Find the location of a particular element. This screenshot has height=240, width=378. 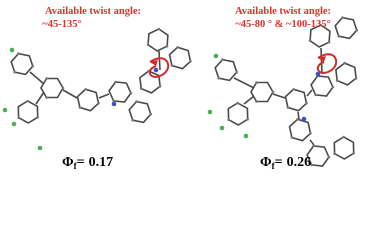

quantum-yield: Φf= 0.17 is located at coordinates (87, 163).